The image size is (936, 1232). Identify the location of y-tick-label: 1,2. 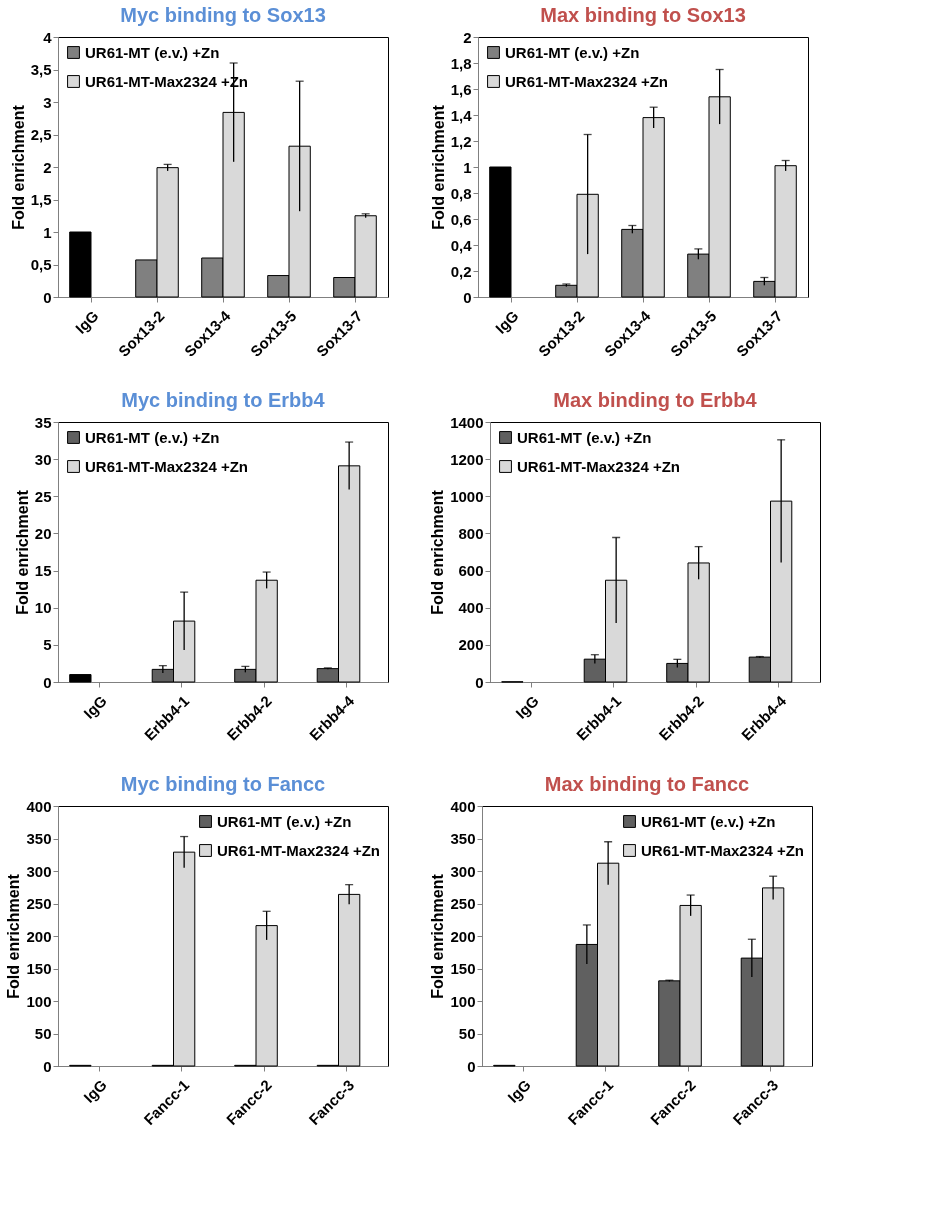
(461, 141).